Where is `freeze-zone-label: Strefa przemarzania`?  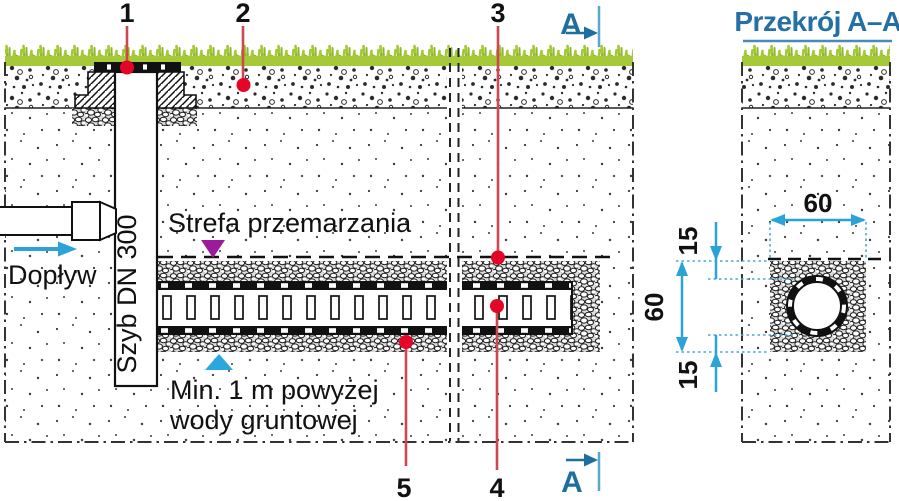 freeze-zone-label: Strefa przemarzania is located at coordinates (290, 223).